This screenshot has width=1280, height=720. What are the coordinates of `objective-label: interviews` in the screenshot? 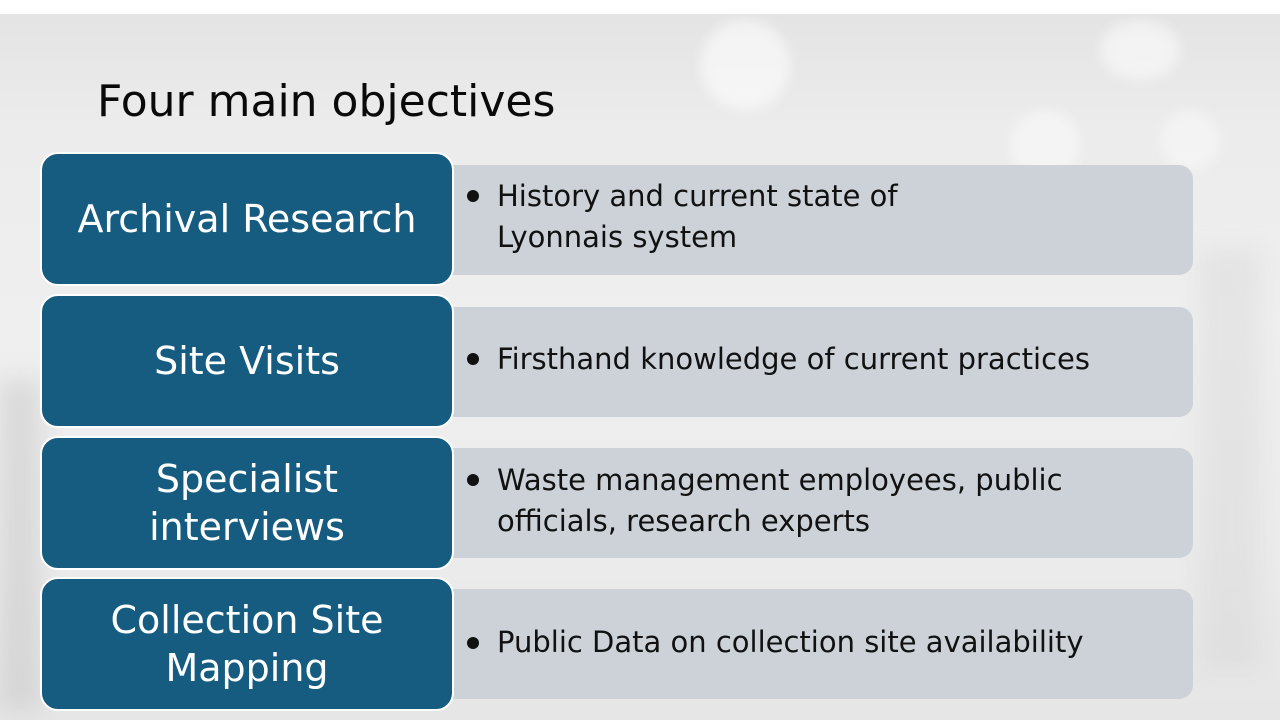 It's located at (247, 527).